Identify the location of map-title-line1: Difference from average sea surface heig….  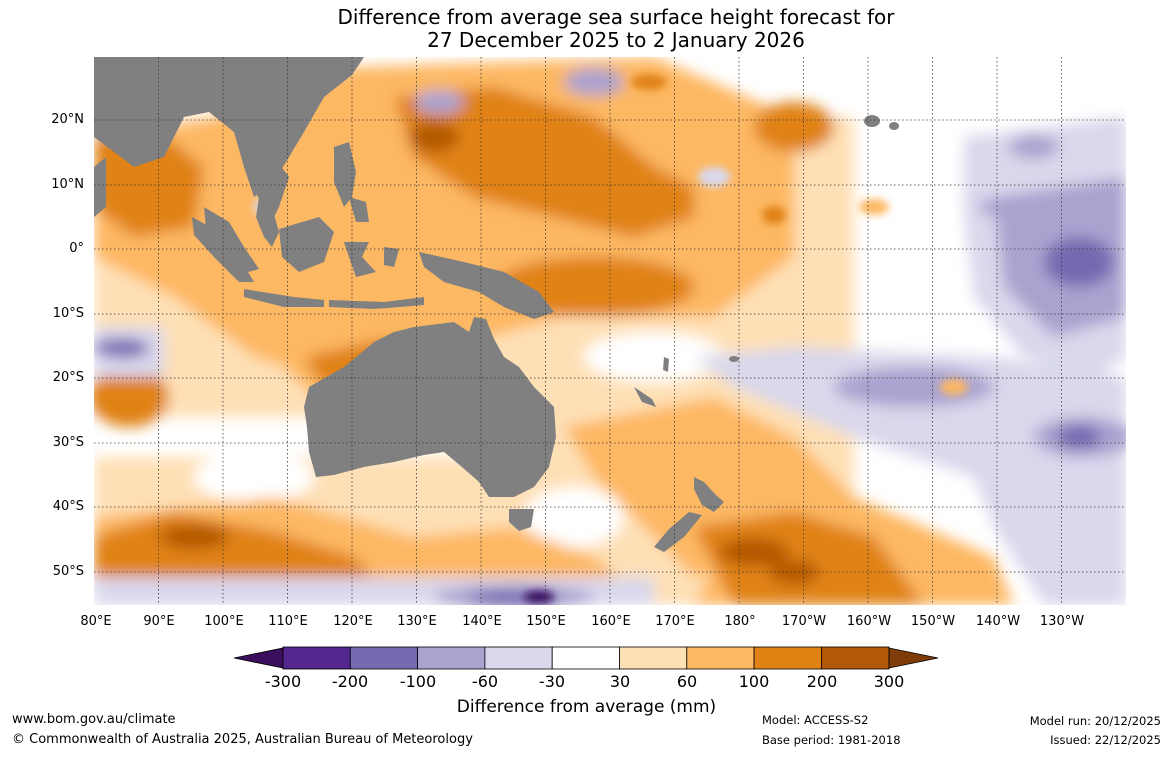
(616, 17).